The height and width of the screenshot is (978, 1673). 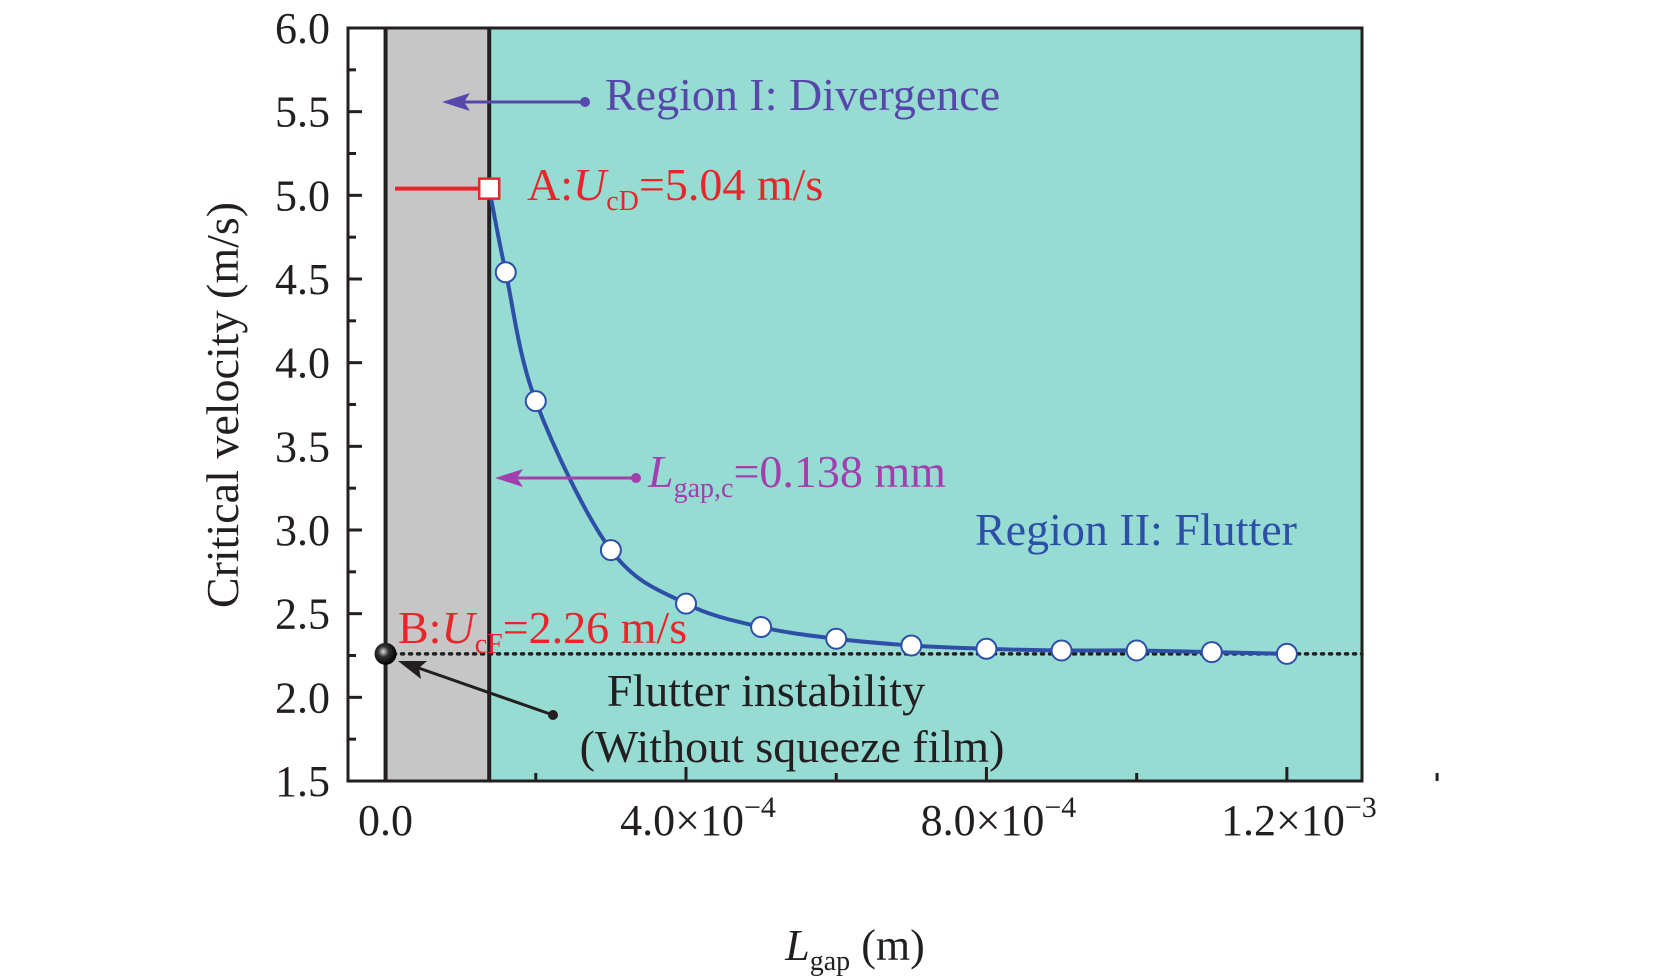 What do you see at coordinates (796, 475) in the screenshot?
I see `lgap-label: Lgap,c=0.138 mm` at bounding box center [796, 475].